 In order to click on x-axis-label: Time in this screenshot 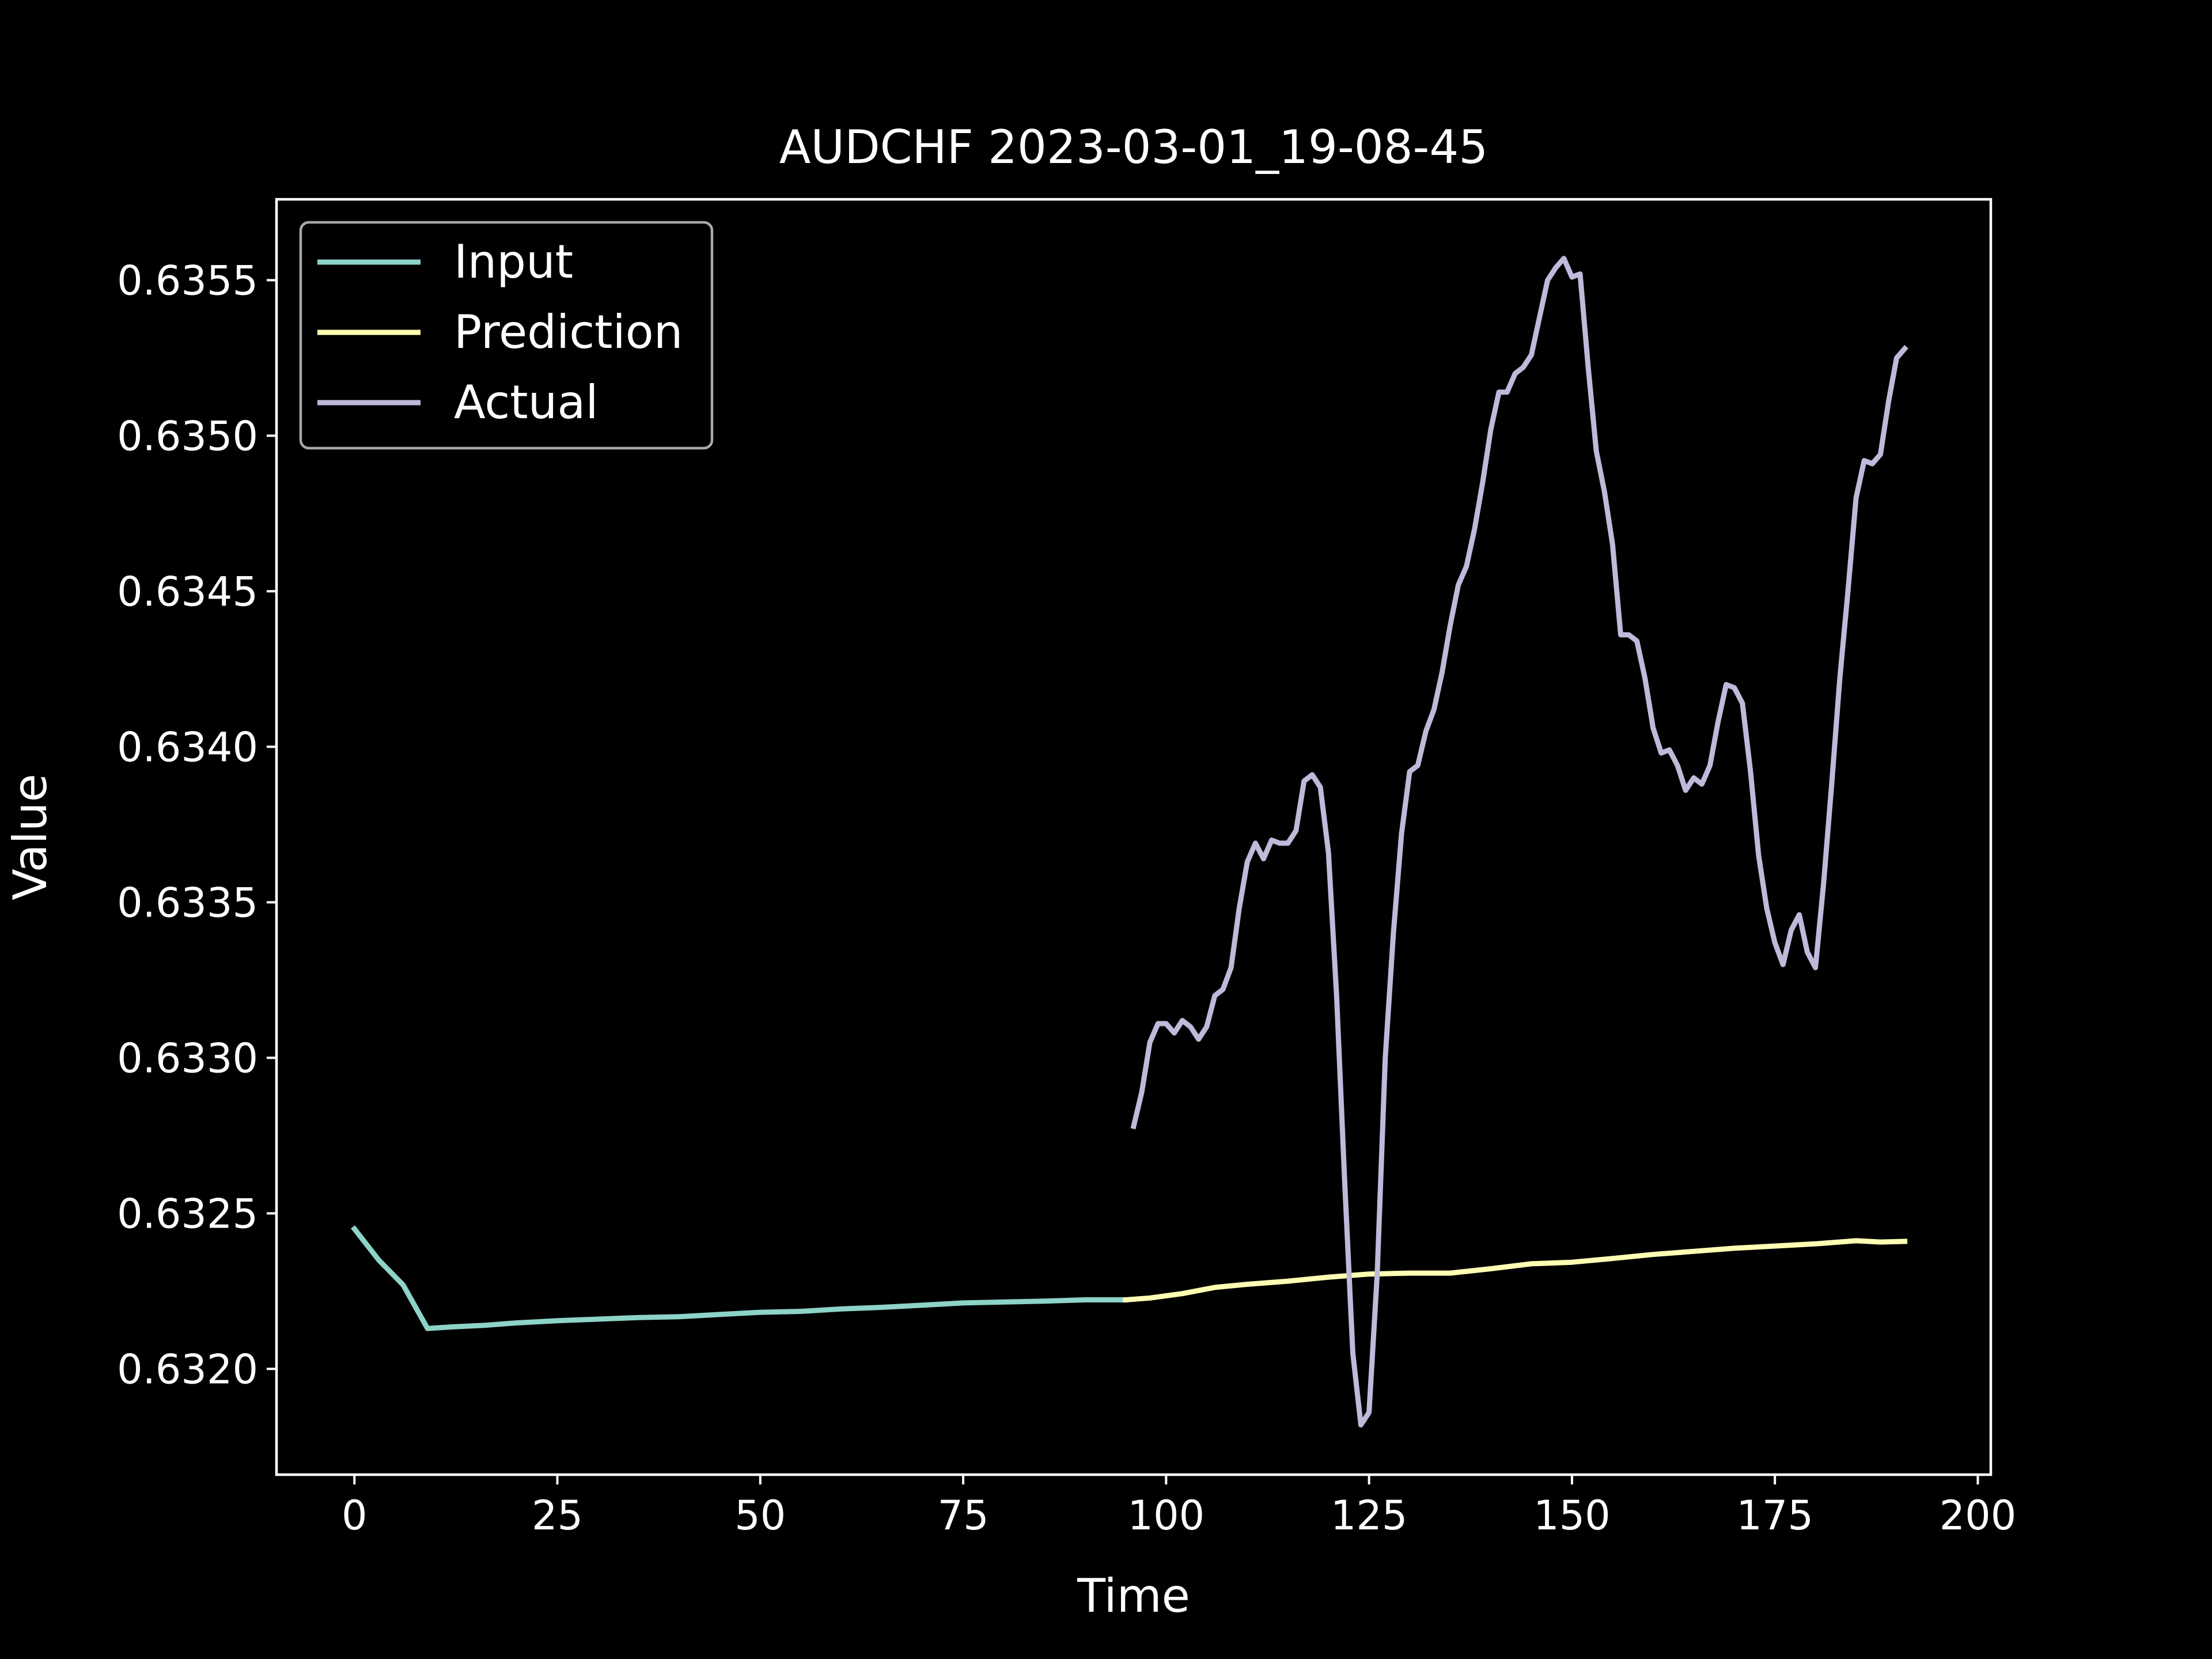, I will do `click(1133, 1596)`.